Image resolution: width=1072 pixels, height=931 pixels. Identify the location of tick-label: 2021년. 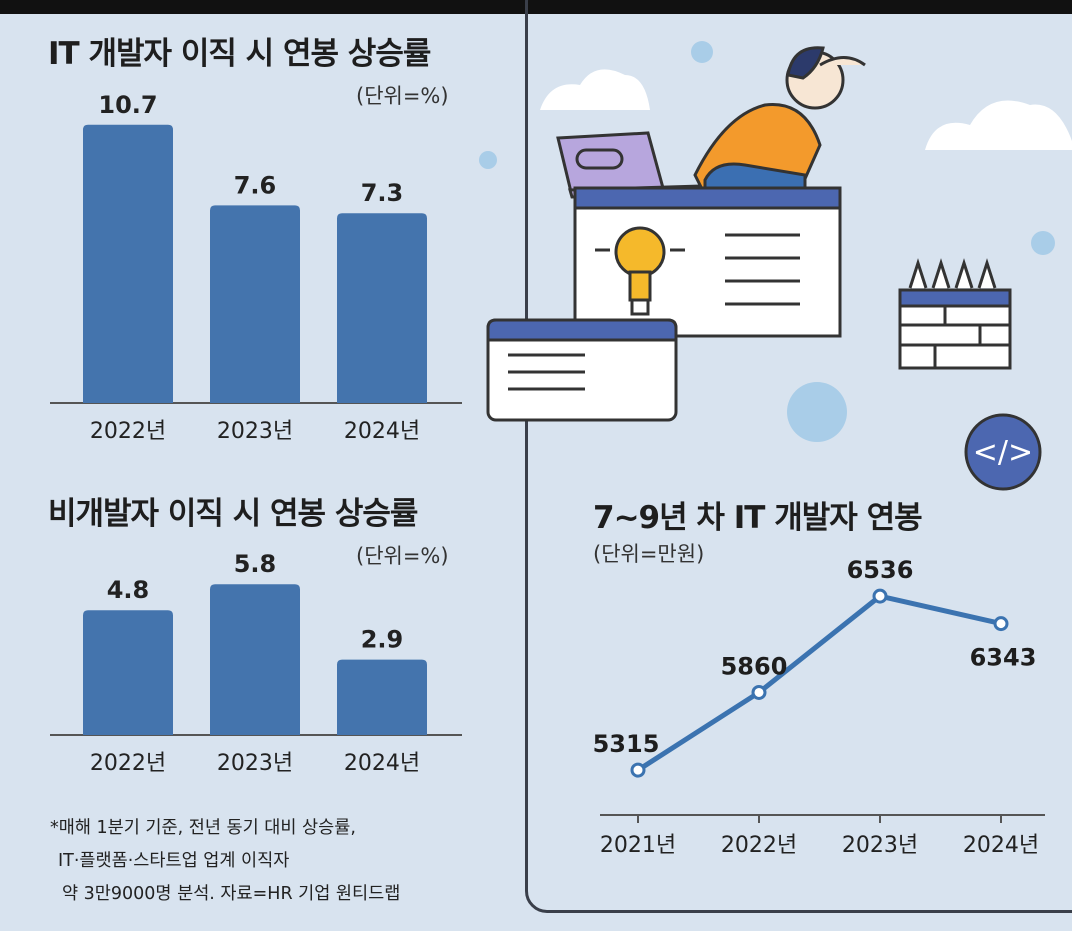
(638, 845).